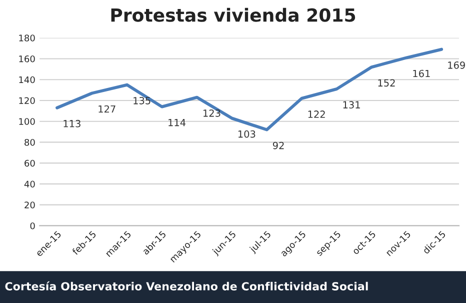 This screenshot has height=303, width=466. I want to click on y-tick-label: 0, so click(32, 226).